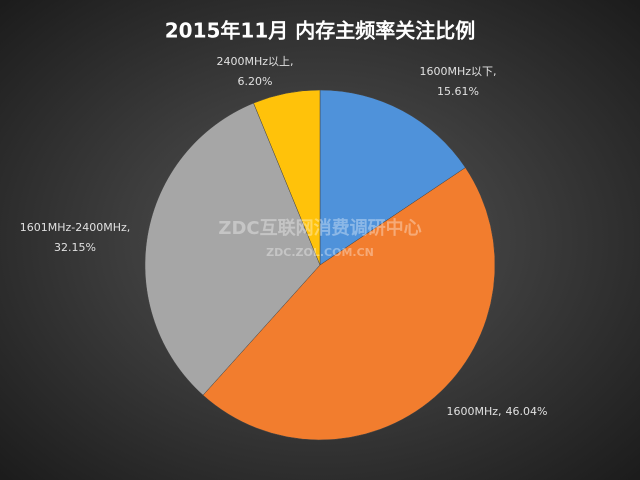 The height and width of the screenshot is (480, 640). What do you see at coordinates (527, 411) in the screenshot?
I see `slice-value-label: 46.04%` at bounding box center [527, 411].